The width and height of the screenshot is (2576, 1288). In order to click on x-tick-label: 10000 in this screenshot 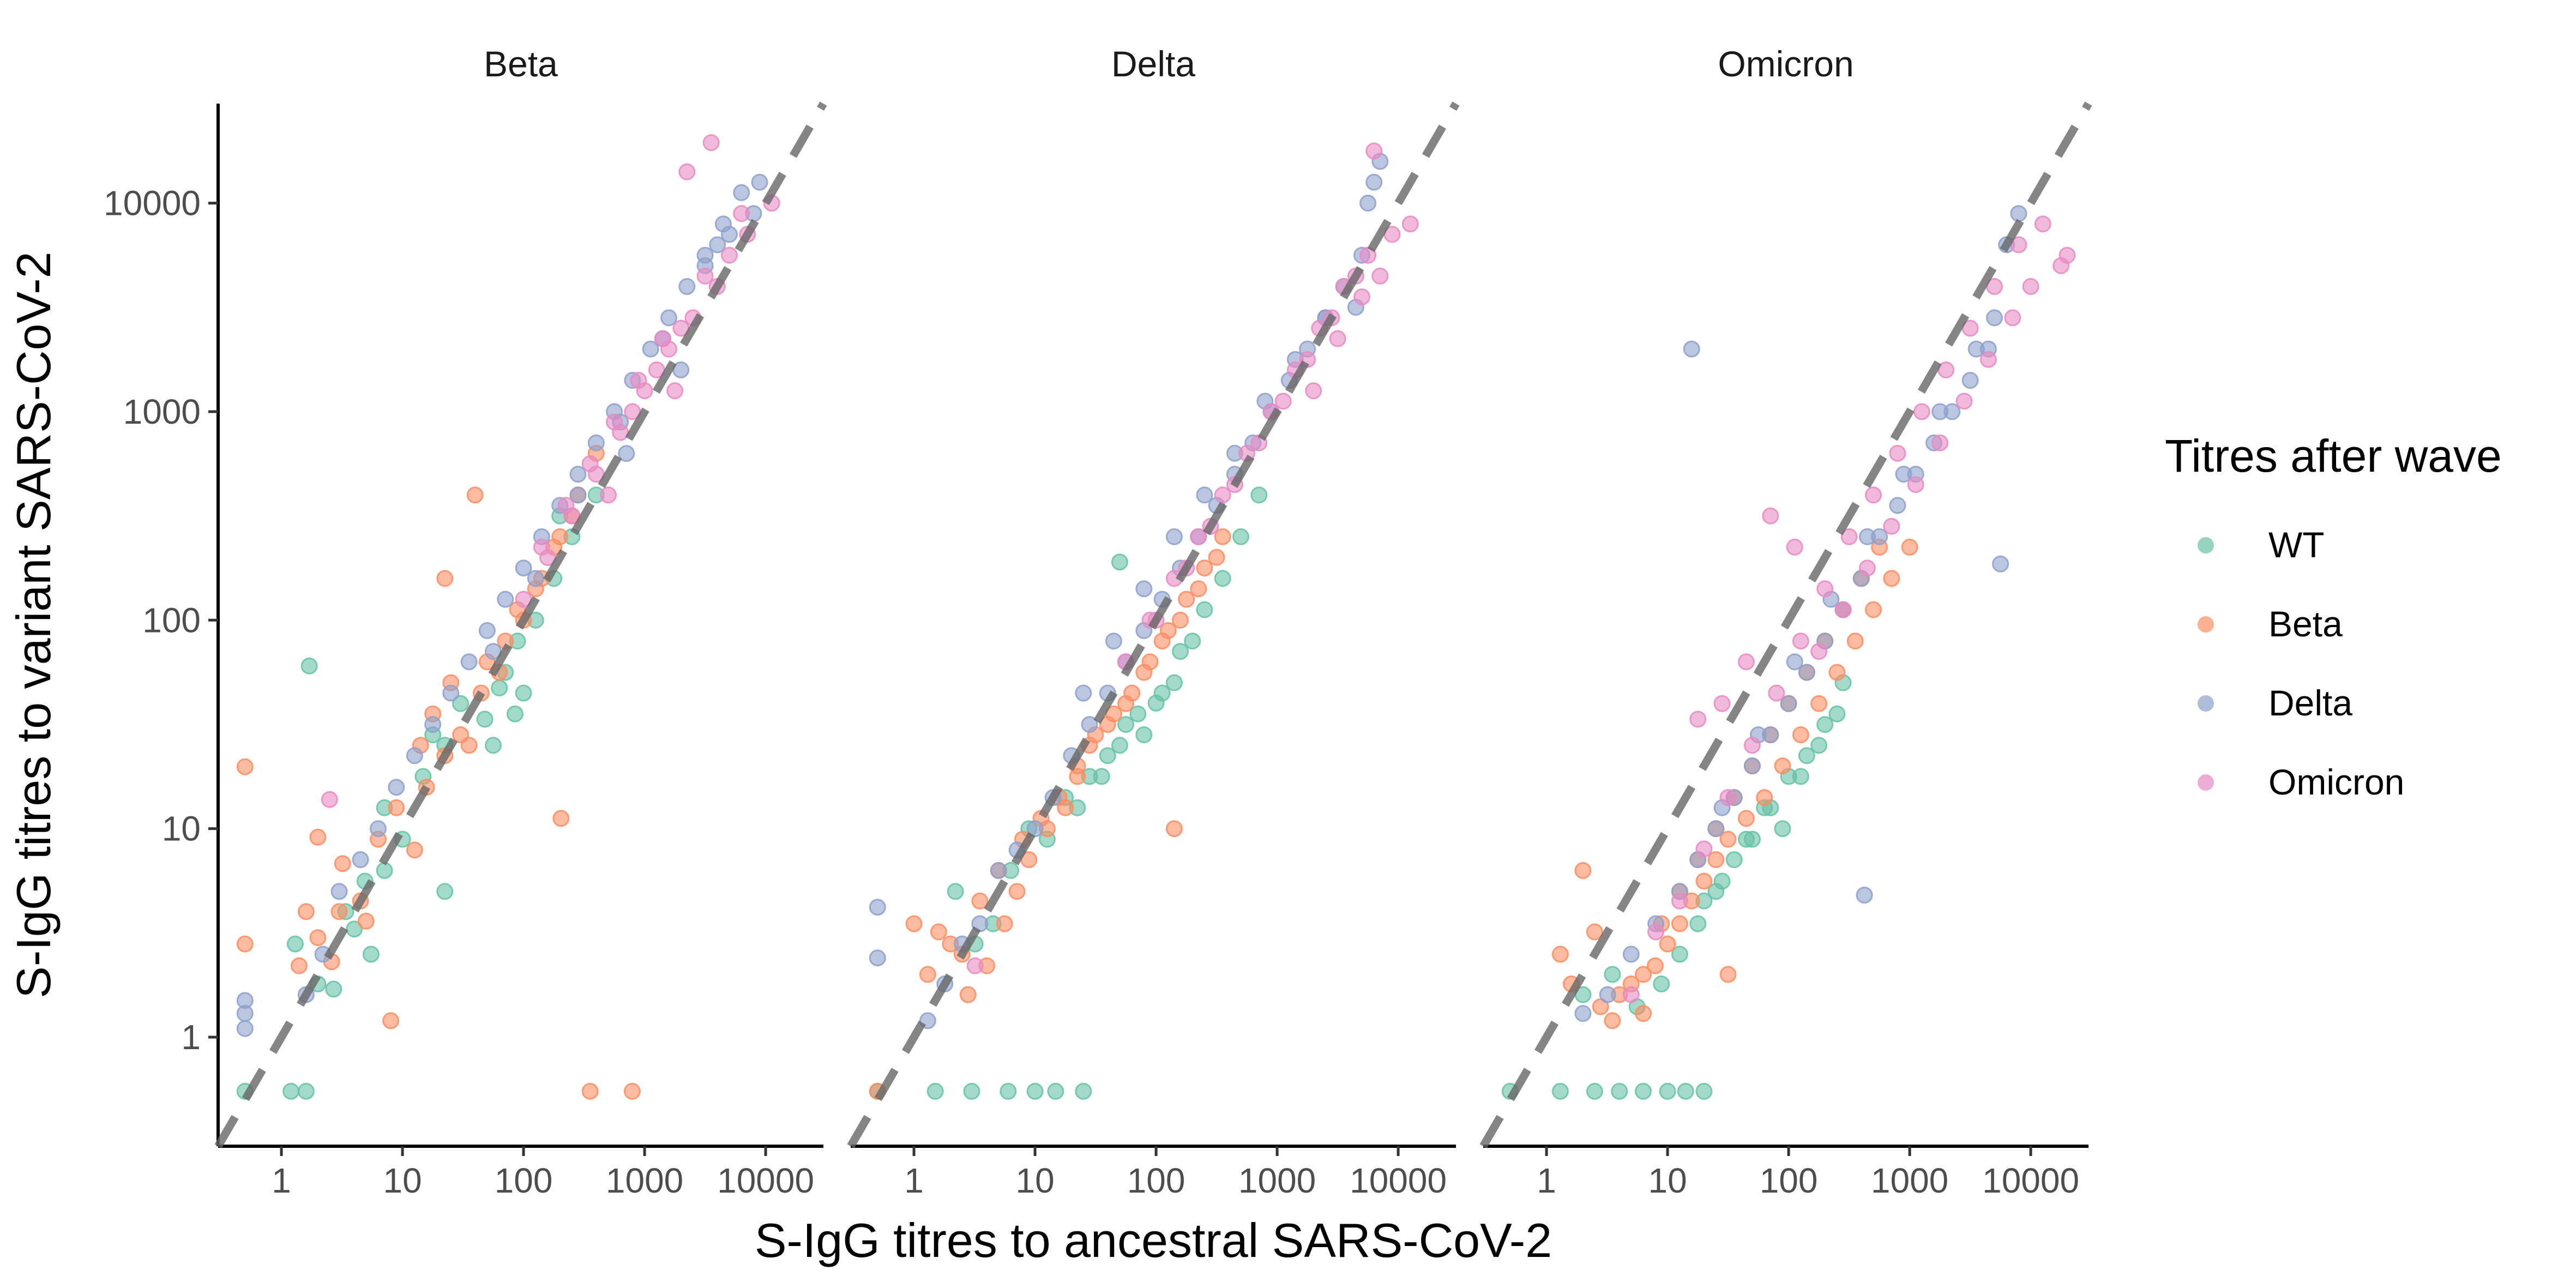, I will do `click(2030, 1180)`.